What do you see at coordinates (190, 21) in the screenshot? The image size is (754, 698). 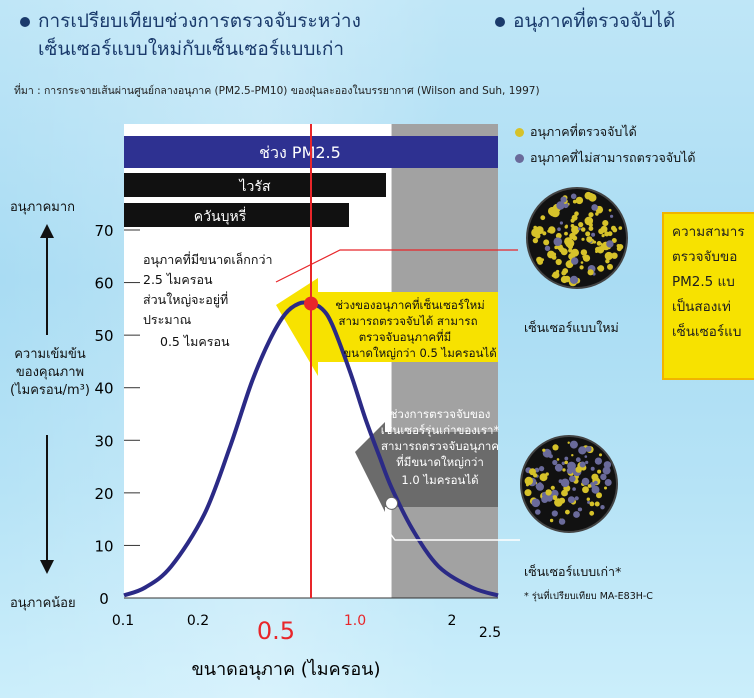 I see `header-left-line1: การเปรียบเทียบช่วงการตรวจจับระหว่าง` at bounding box center [190, 21].